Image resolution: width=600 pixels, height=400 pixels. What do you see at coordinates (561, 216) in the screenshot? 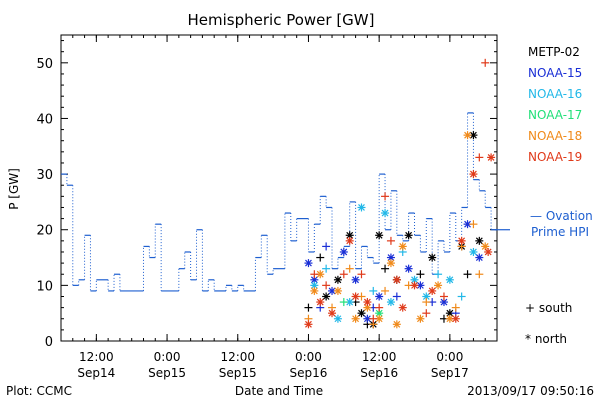
I see `legend-ovation-line1: — Ovation` at bounding box center [561, 216].